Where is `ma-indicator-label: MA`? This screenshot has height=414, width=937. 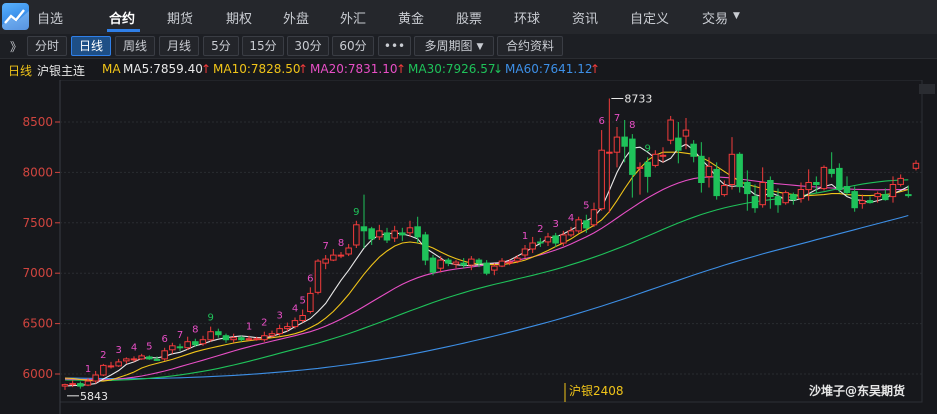 ma-indicator-label: MA is located at coordinates (111, 69).